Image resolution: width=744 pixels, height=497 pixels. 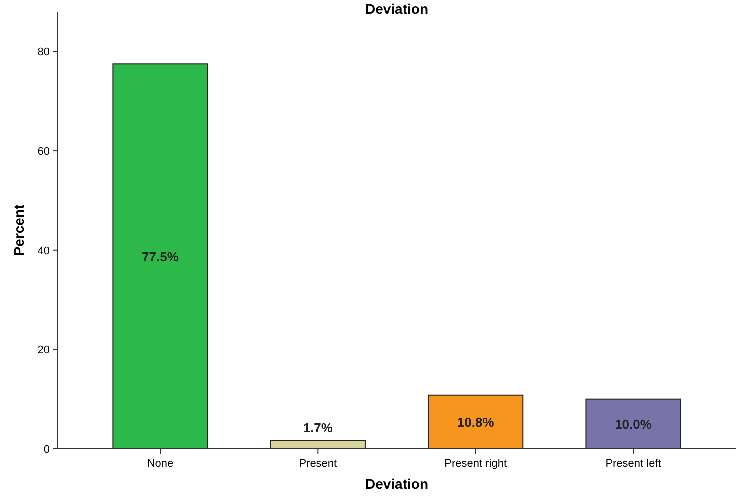 What do you see at coordinates (397, 484) in the screenshot?
I see `x-axis-title: Deviation` at bounding box center [397, 484].